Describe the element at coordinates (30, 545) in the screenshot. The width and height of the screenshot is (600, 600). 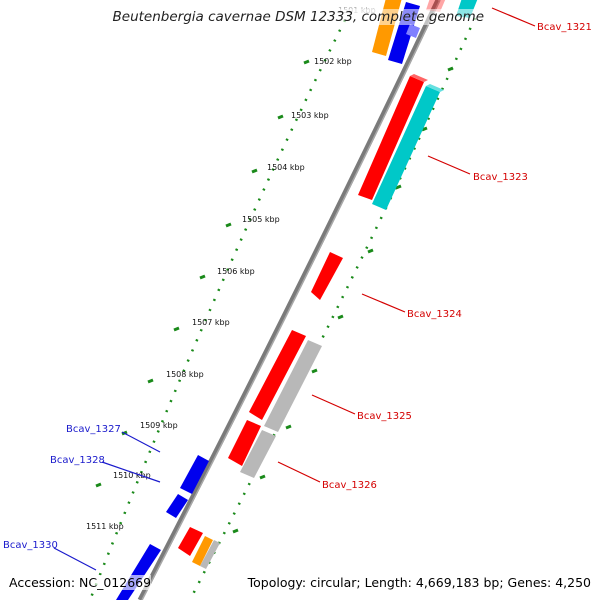
I see `gene-label-bcav-1330: Bcav_1330` at that location.